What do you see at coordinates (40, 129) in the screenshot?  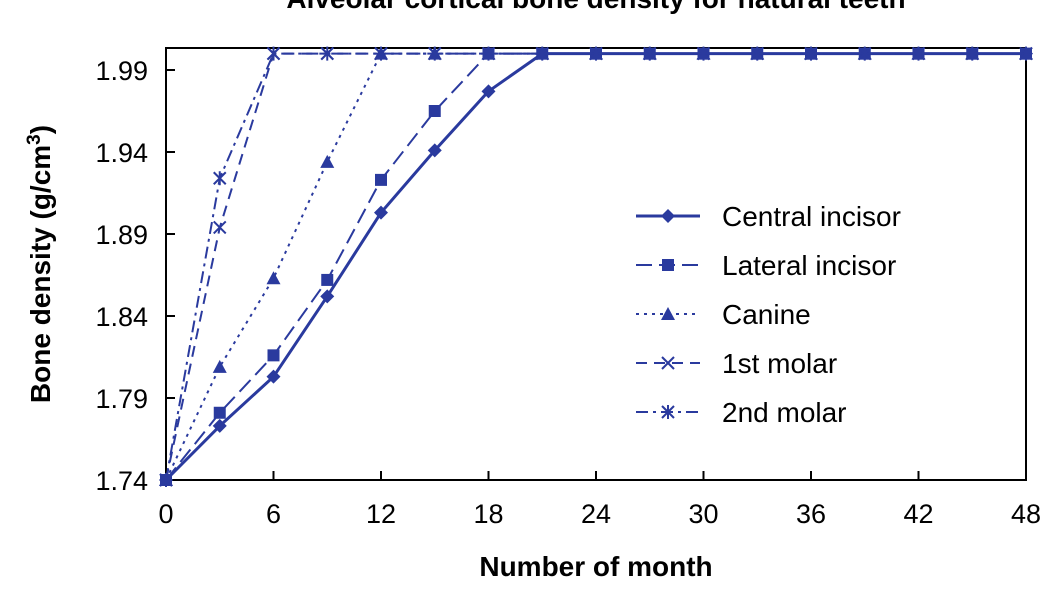 I see `y-axis-title-tail: )` at bounding box center [40, 129].